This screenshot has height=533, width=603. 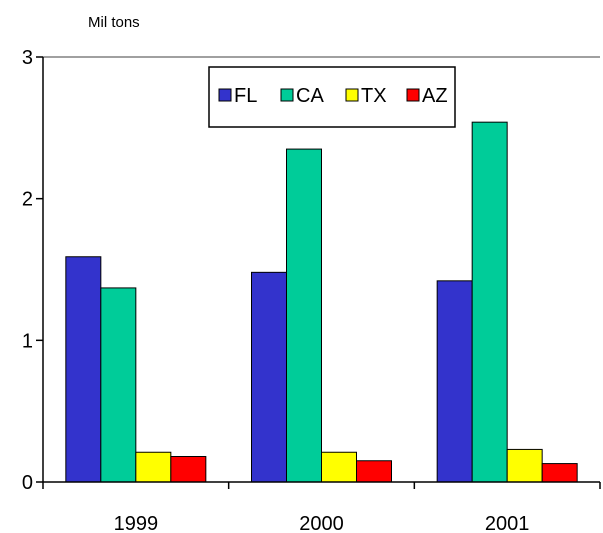 I want to click on bar-az-2001, so click(x=559, y=473).